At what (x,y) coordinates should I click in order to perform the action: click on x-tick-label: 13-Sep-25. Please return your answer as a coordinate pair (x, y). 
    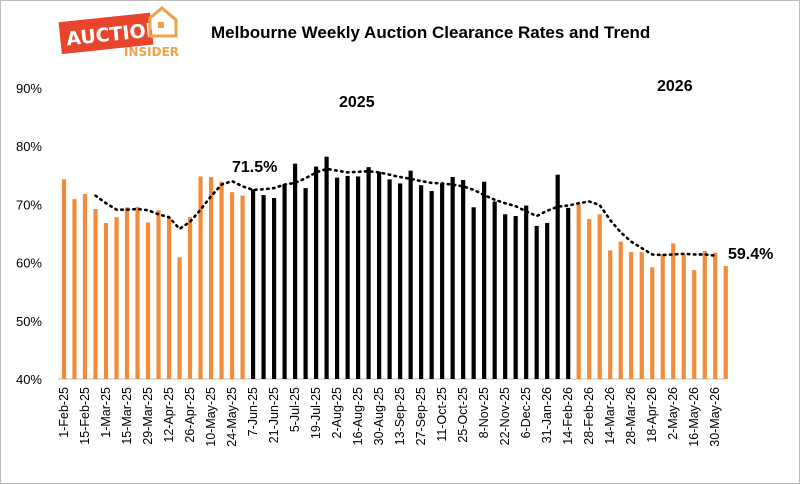
    Looking at the image, I should click on (400, 416).